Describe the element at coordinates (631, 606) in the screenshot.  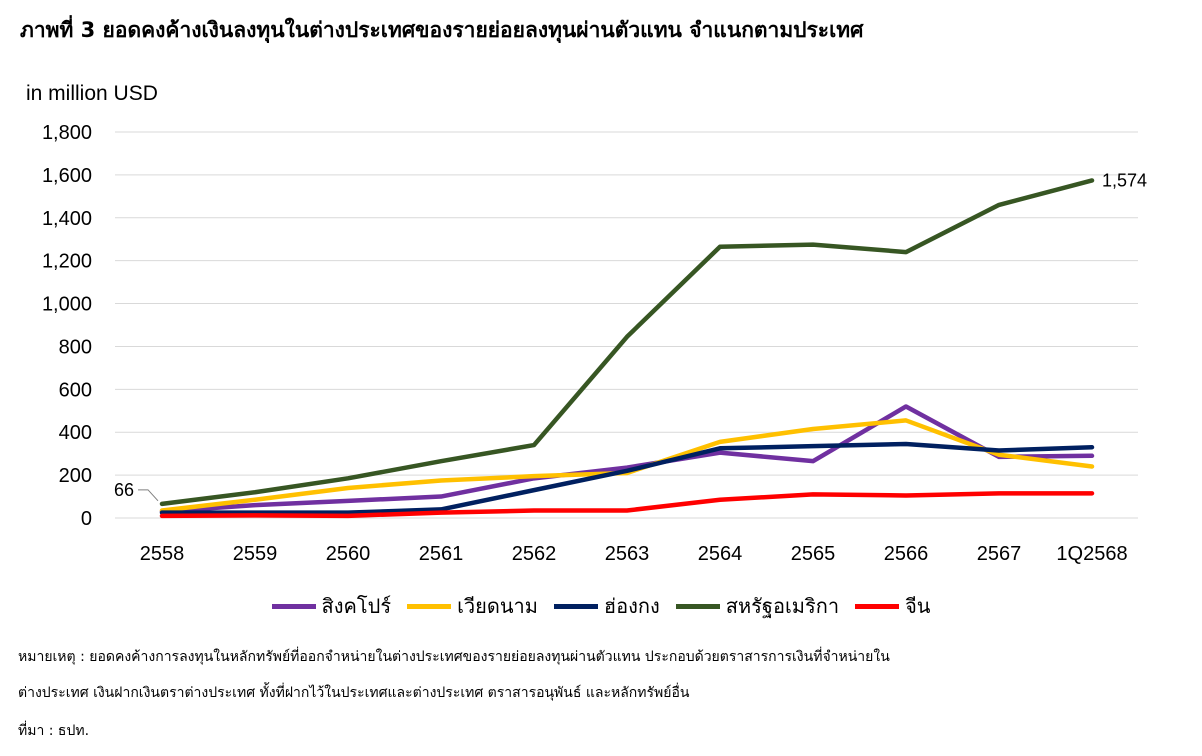
I see `legend-label: ฮ่องกง` at that location.